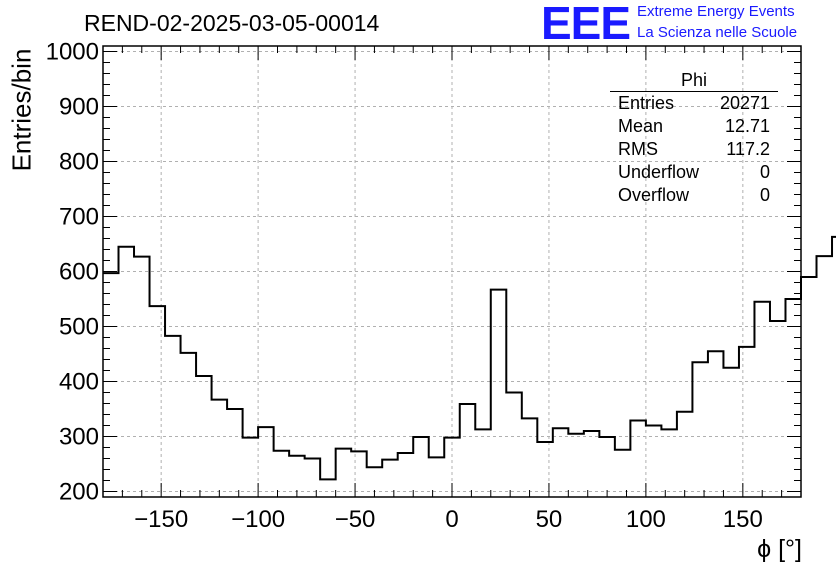 The width and height of the screenshot is (836, 572). What do you see at coordinates (654, 195) in the screenshot?
I see `stats-label: Overflow` at bounding box center [654, 195].